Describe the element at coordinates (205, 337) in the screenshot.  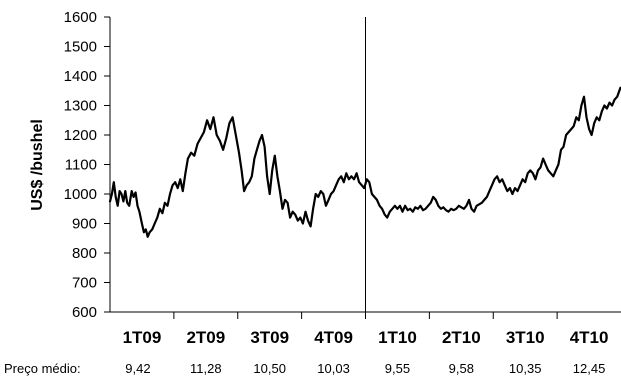
I see `quarter-label: 2T09` at that location.